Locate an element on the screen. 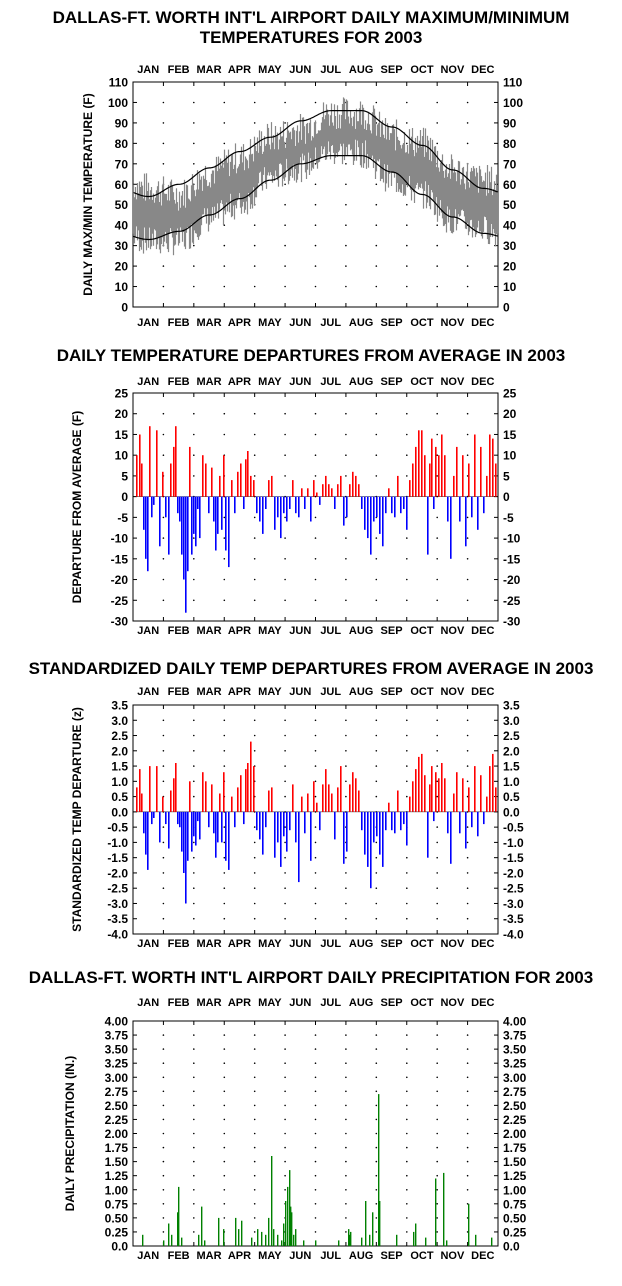 The image size is (622, 1286). y-tick-label-right: 4.00 is located at coordinates (515, 1022).